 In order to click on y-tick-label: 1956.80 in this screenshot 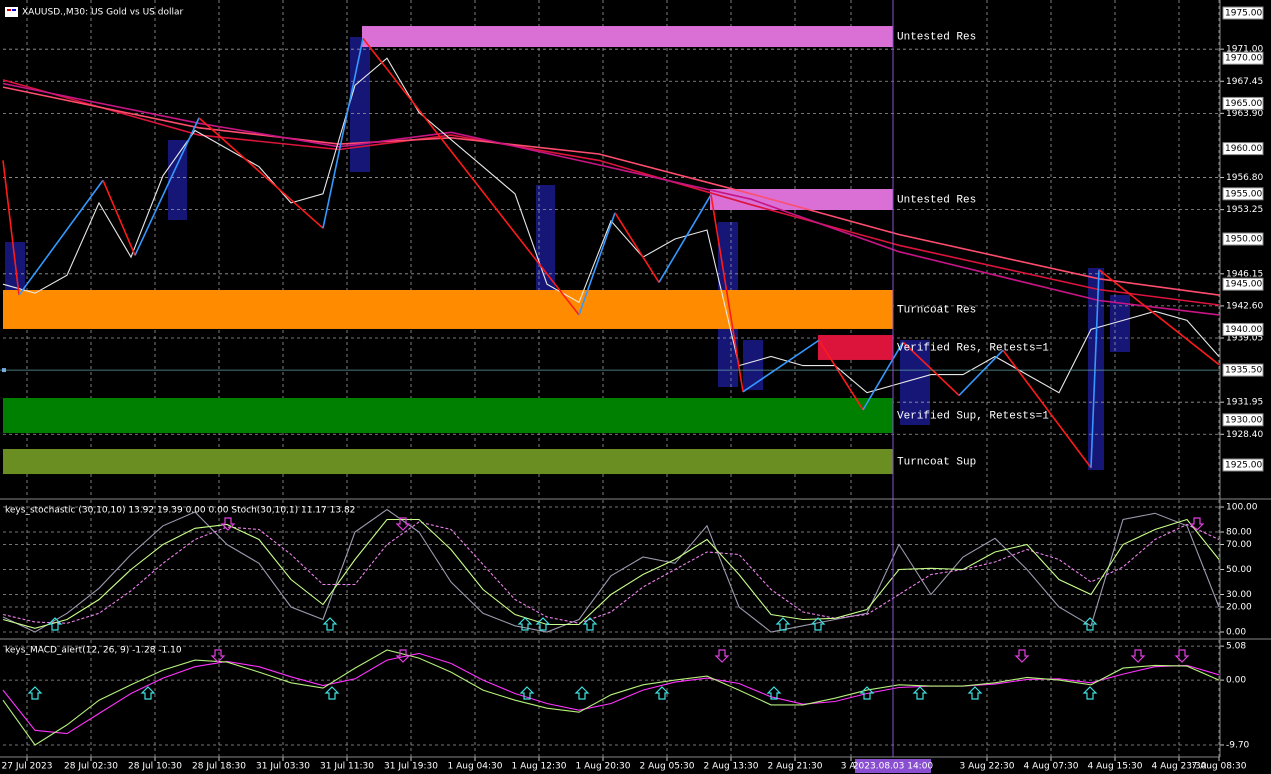, I will do `click(1244, 178)`.